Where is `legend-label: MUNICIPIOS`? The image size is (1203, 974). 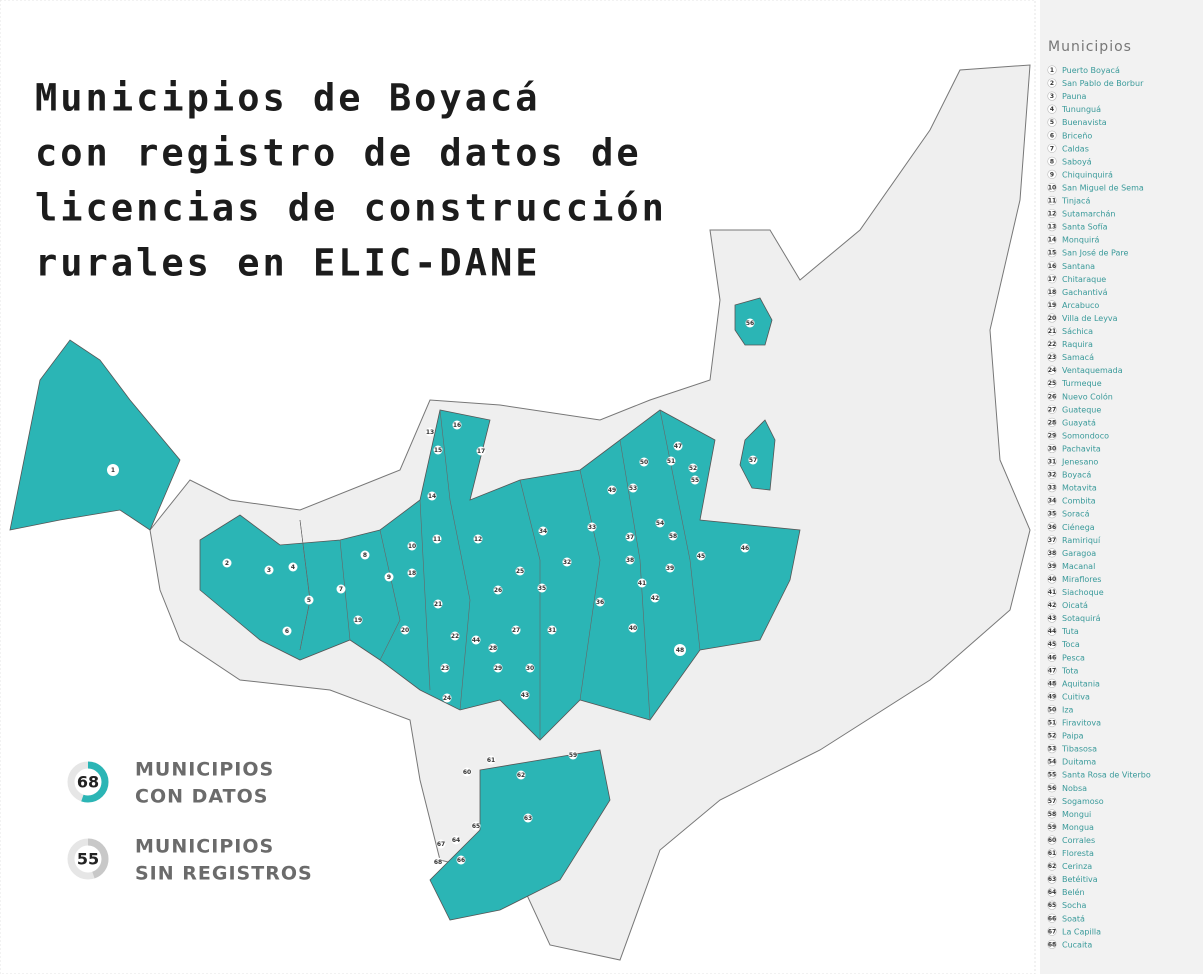
legend-label: MUNICIPIOS is located at coordinates (204, 770).